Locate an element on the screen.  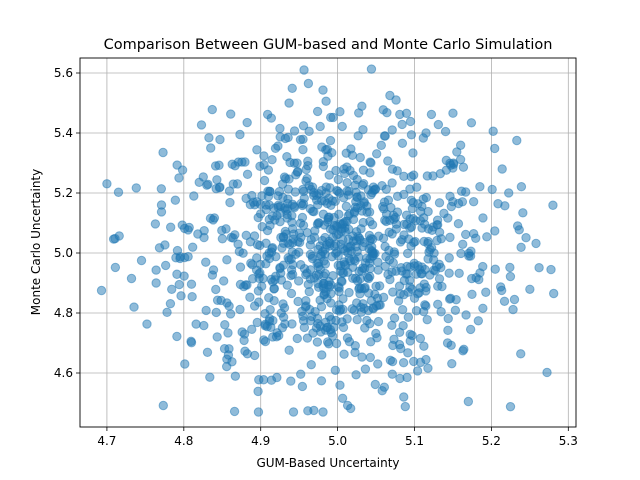
x-tick-label: 5.0 is located at coordinates (337, 441).